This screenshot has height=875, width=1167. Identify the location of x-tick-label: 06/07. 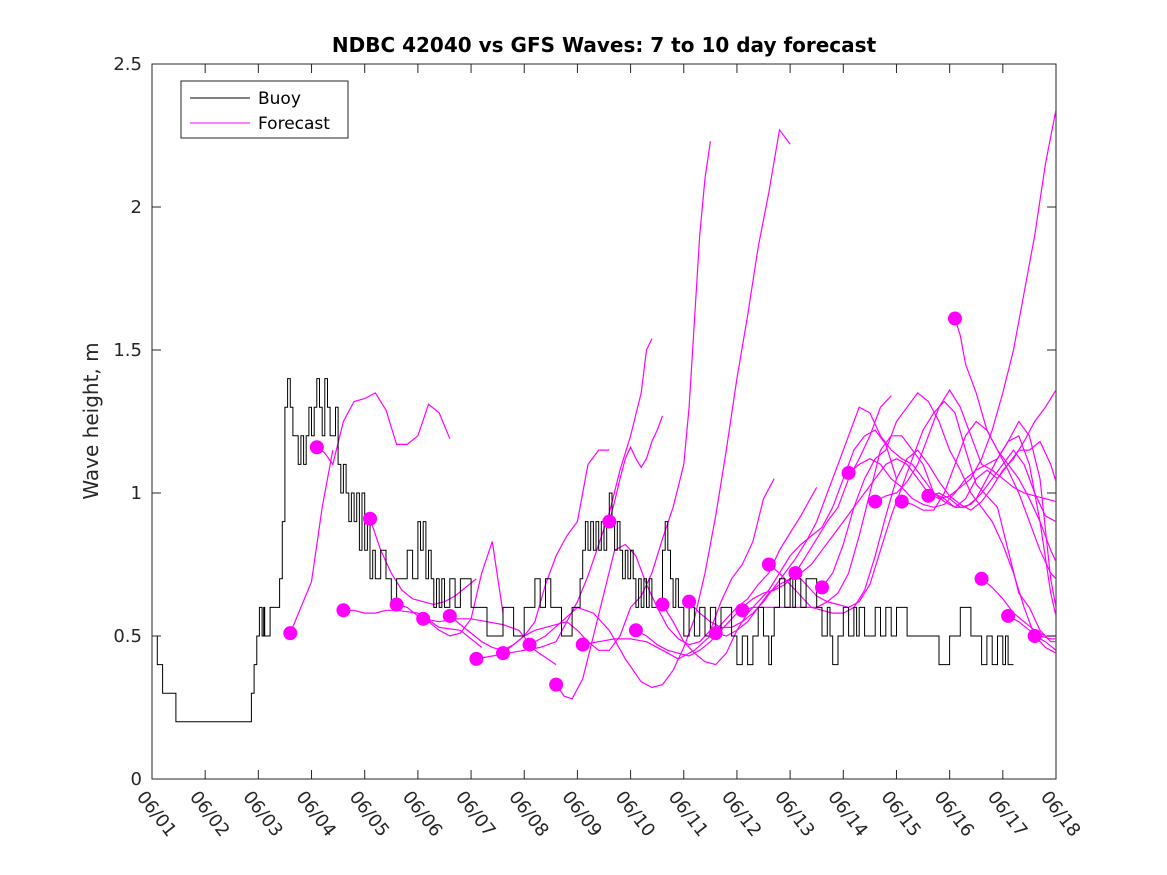
(475, 814).